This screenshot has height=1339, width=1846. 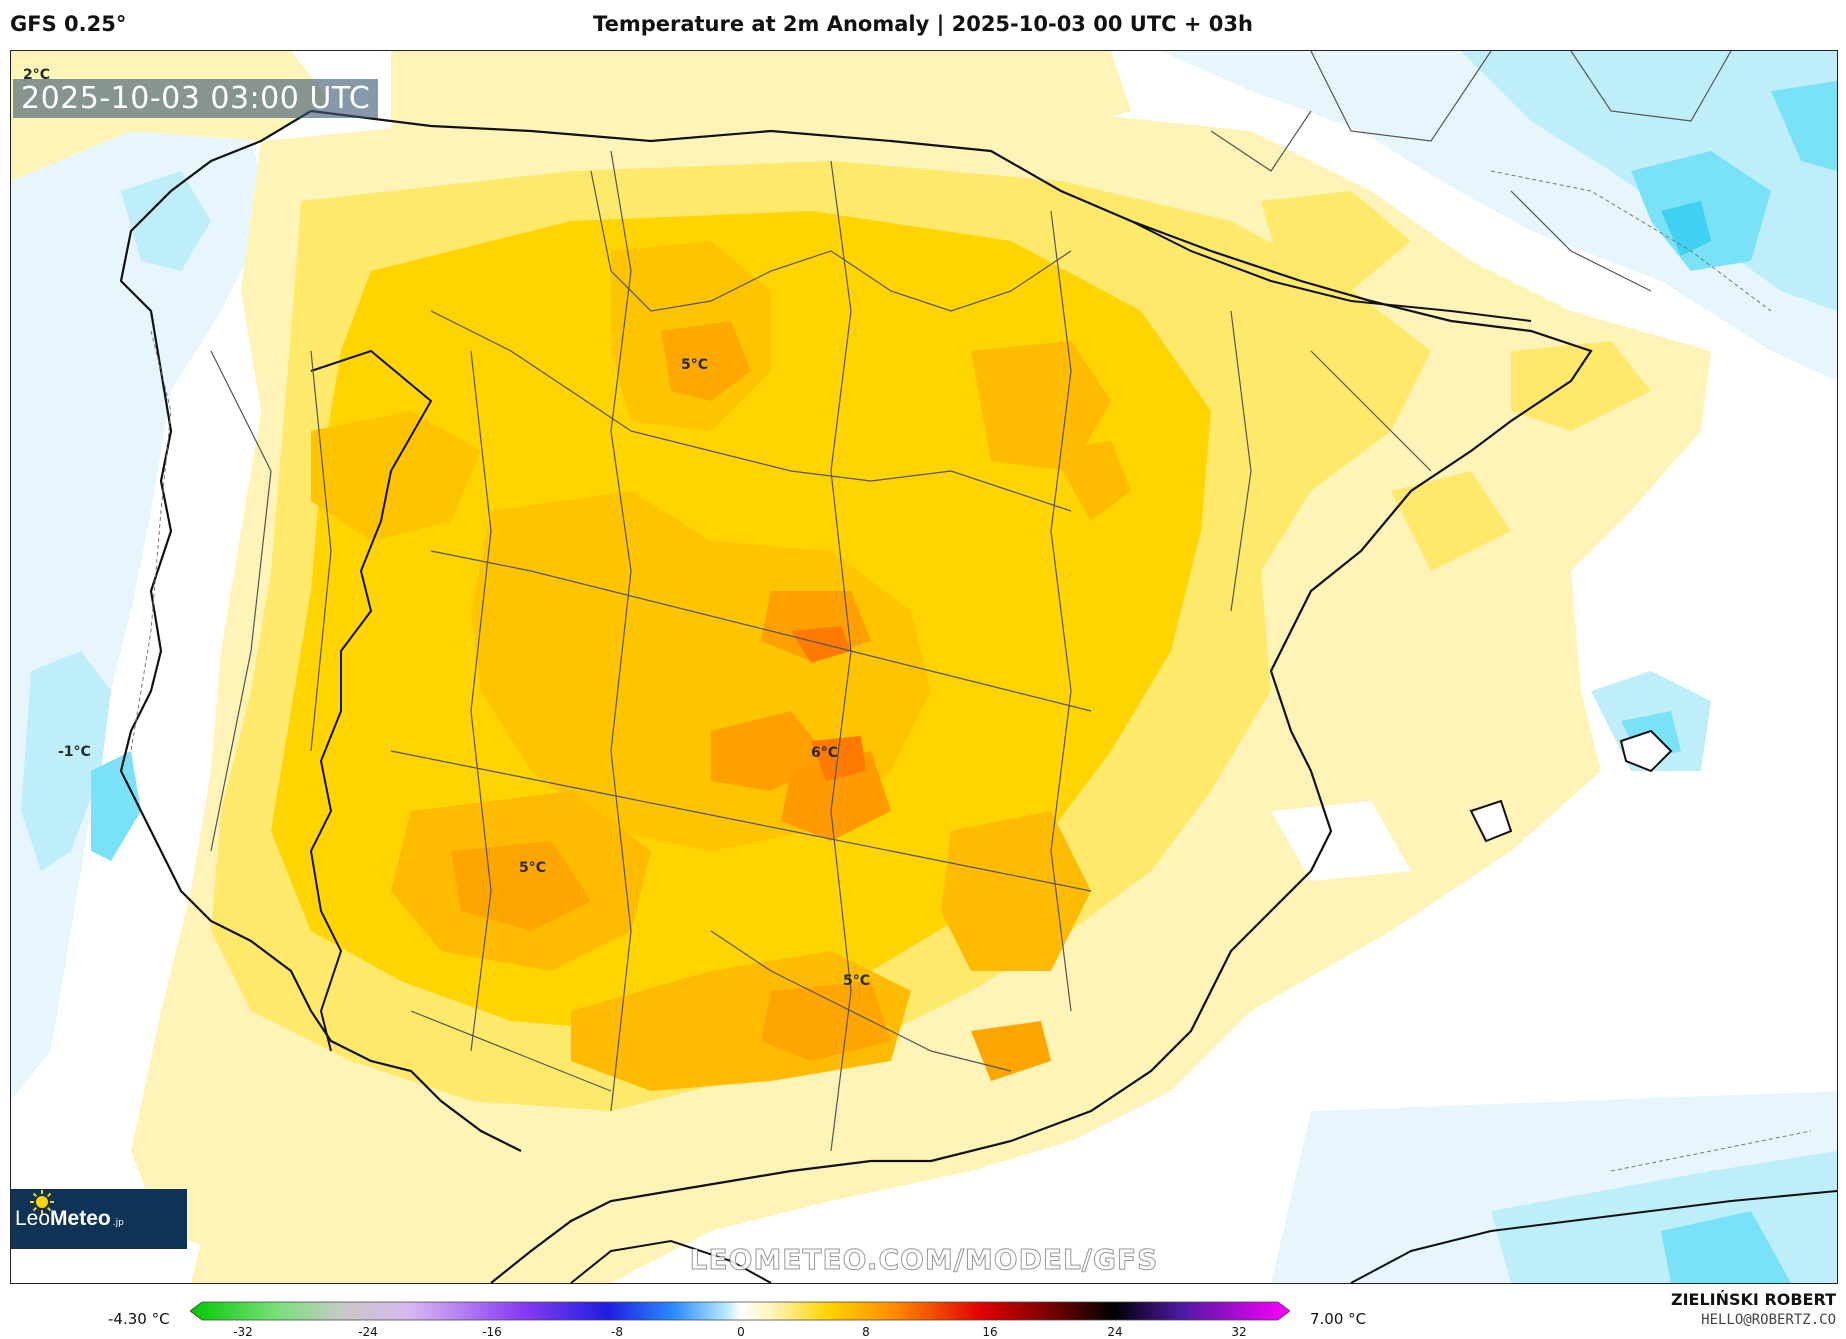 I want to click on colorbar-tick: 32, so click(x=1239, y=1332).